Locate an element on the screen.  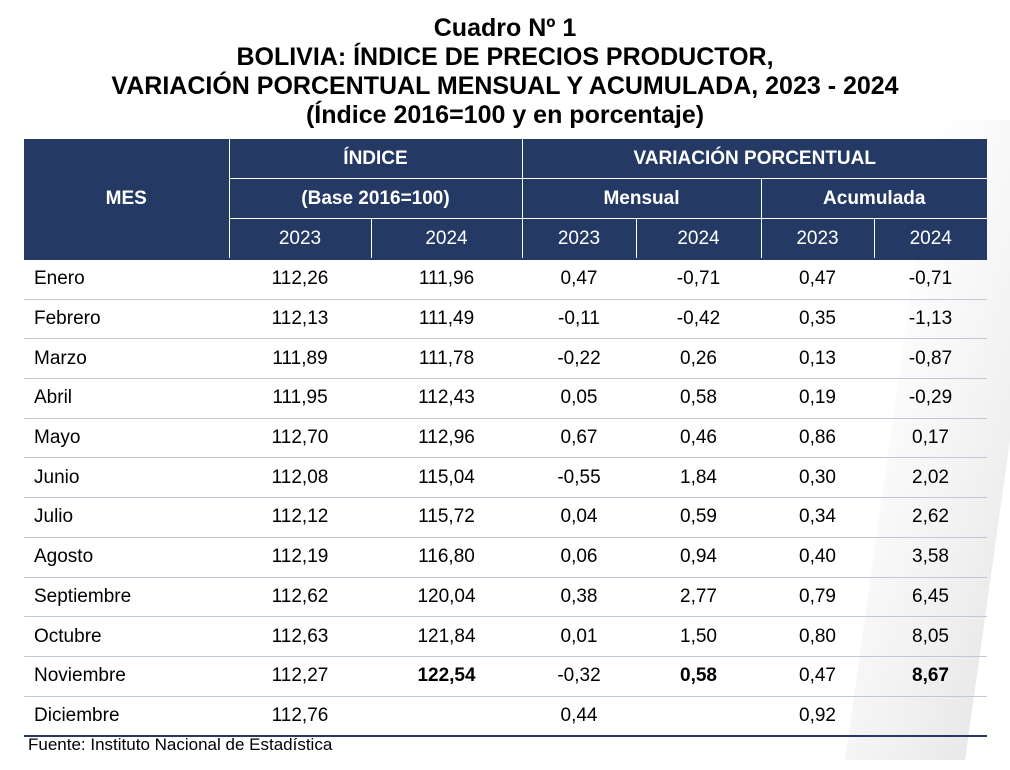
cumulative-2024-cell: 3,58 is located at coordinates (930, 557).